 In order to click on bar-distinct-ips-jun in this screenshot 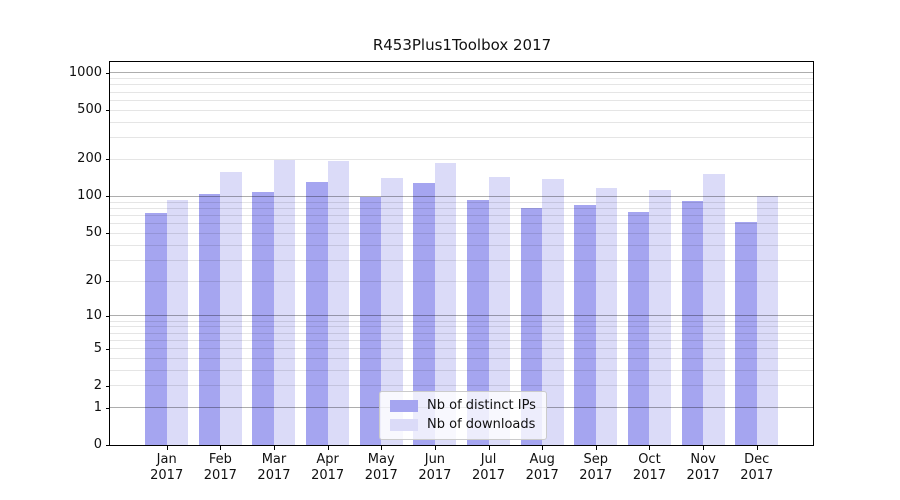, I will do `click(424, 314)`.